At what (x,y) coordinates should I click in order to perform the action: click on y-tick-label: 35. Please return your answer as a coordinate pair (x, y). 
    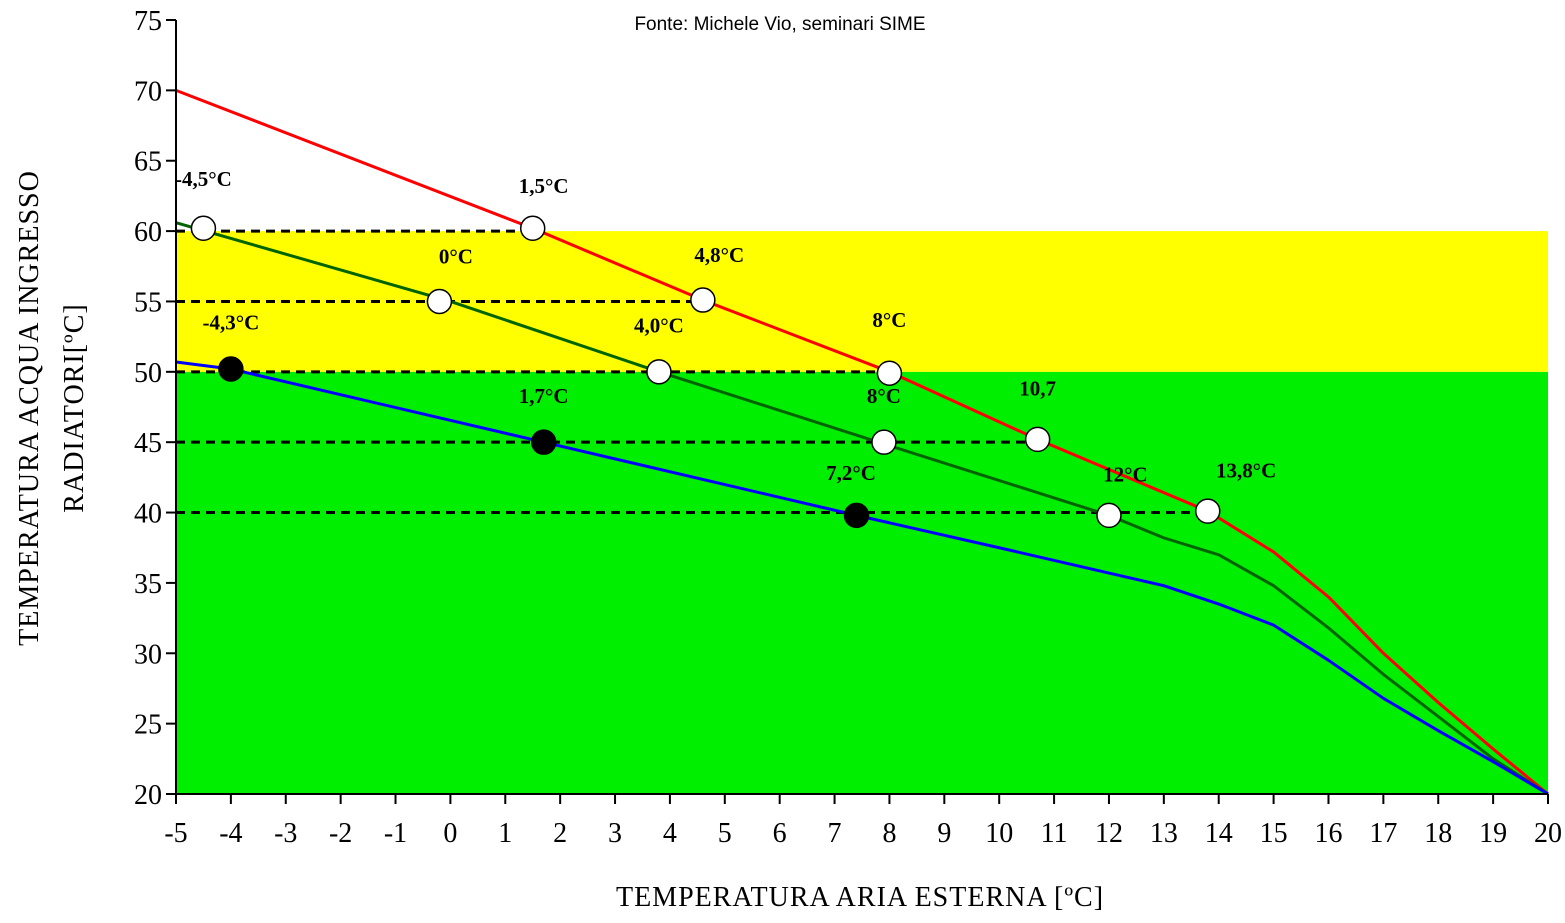
    Looking at the image, I should click on (148, 584).